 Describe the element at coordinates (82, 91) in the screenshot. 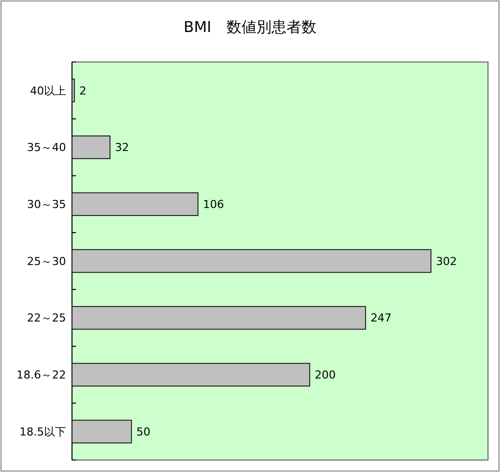

I see `data-label: 2` at that location.